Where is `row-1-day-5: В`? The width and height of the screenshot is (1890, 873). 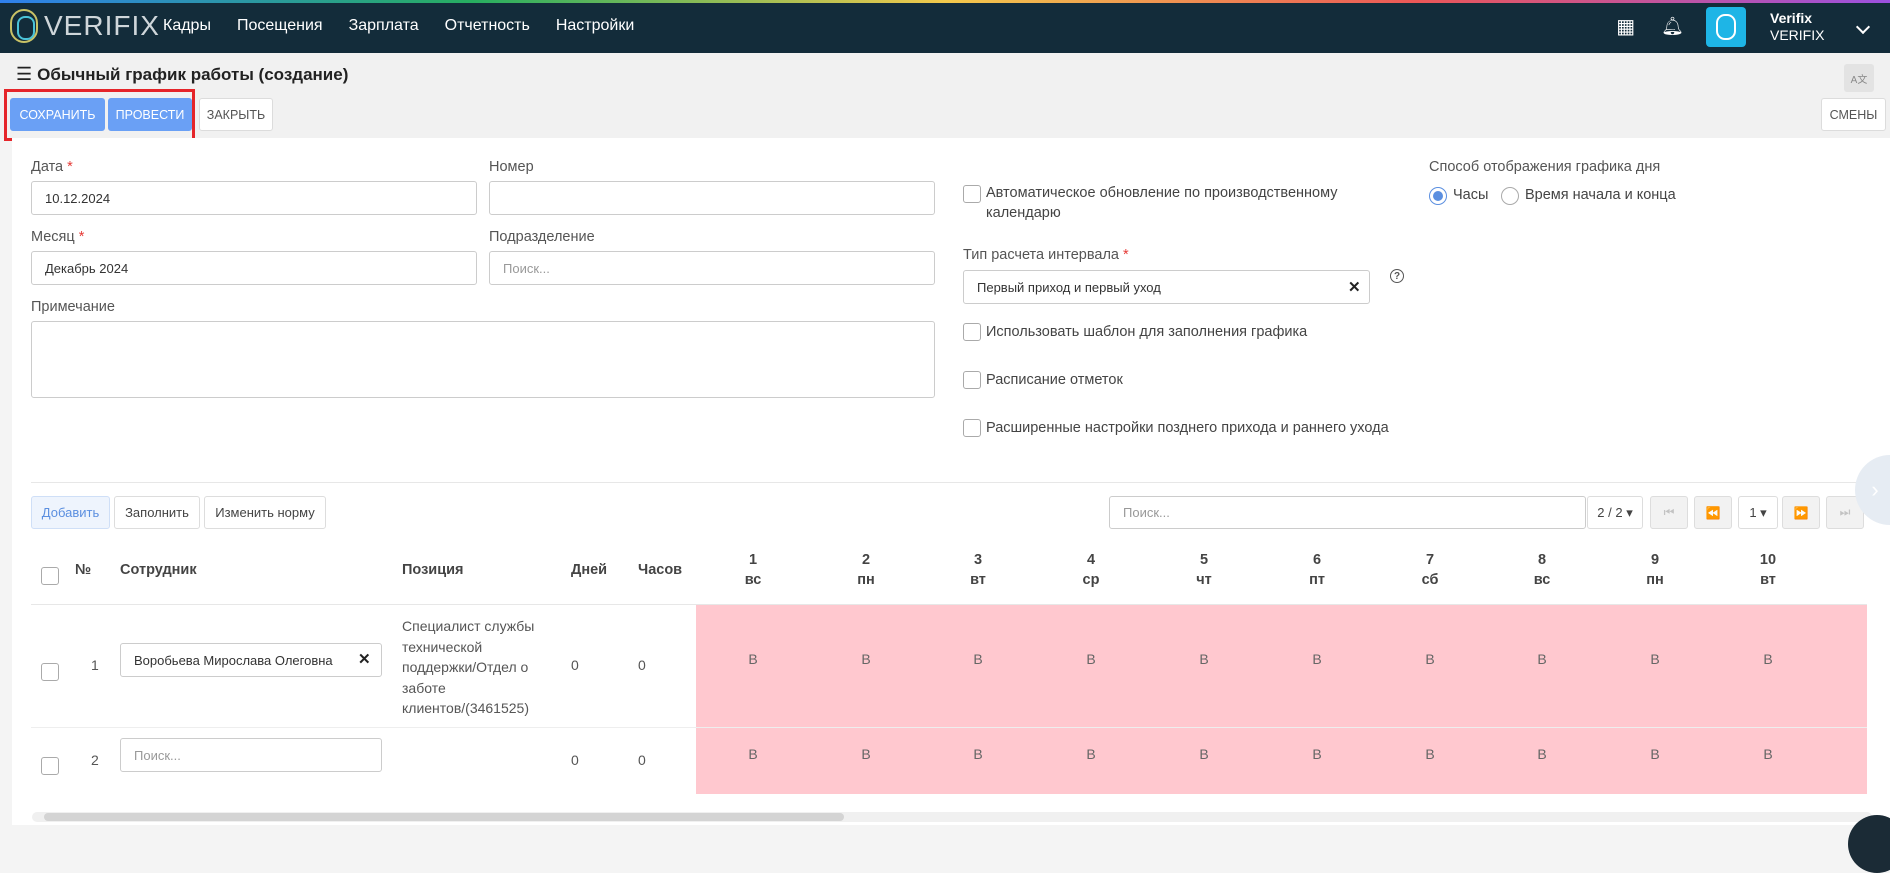 row-1-day-5: В is located at coordinates (1204, 659).